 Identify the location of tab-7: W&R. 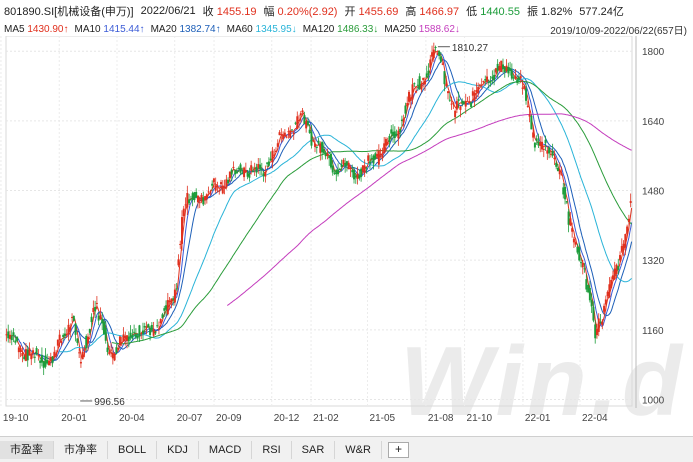
(358, 449).